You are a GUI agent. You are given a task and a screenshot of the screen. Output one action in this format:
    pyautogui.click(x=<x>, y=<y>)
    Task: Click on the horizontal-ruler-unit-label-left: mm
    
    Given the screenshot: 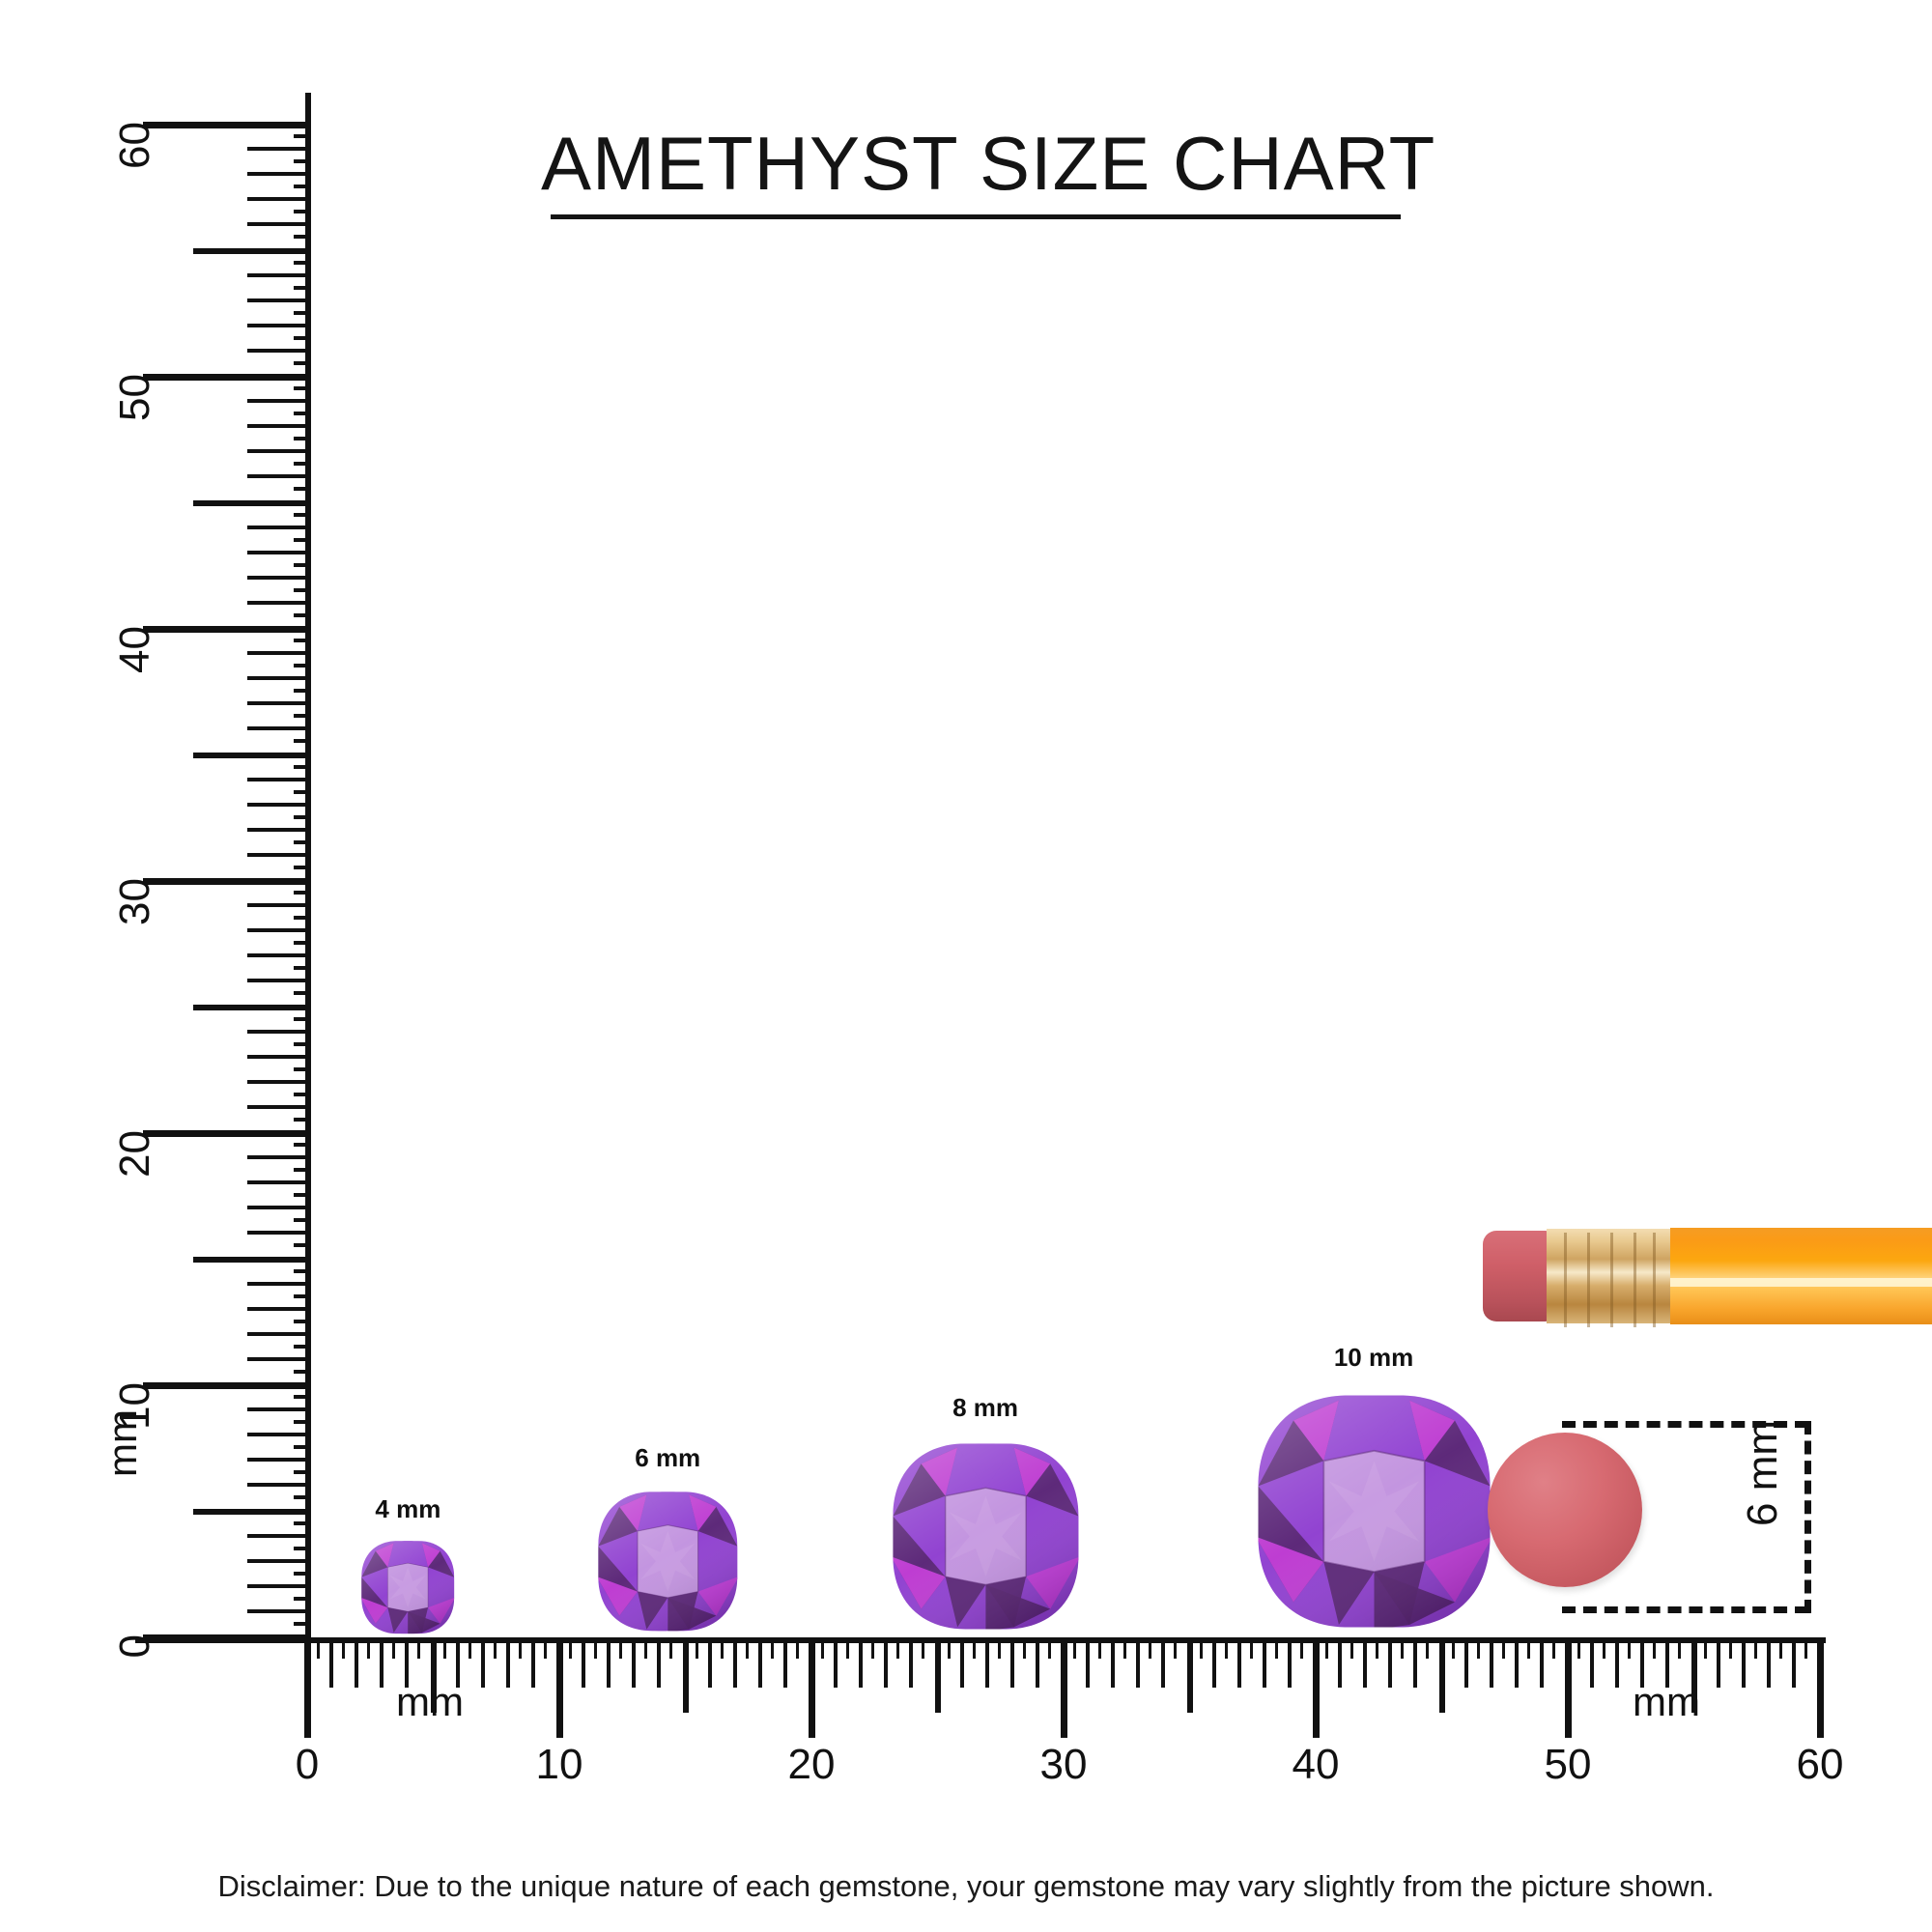 What is the action you would take?
    pyautogui.click(x=430, y=1701)
    